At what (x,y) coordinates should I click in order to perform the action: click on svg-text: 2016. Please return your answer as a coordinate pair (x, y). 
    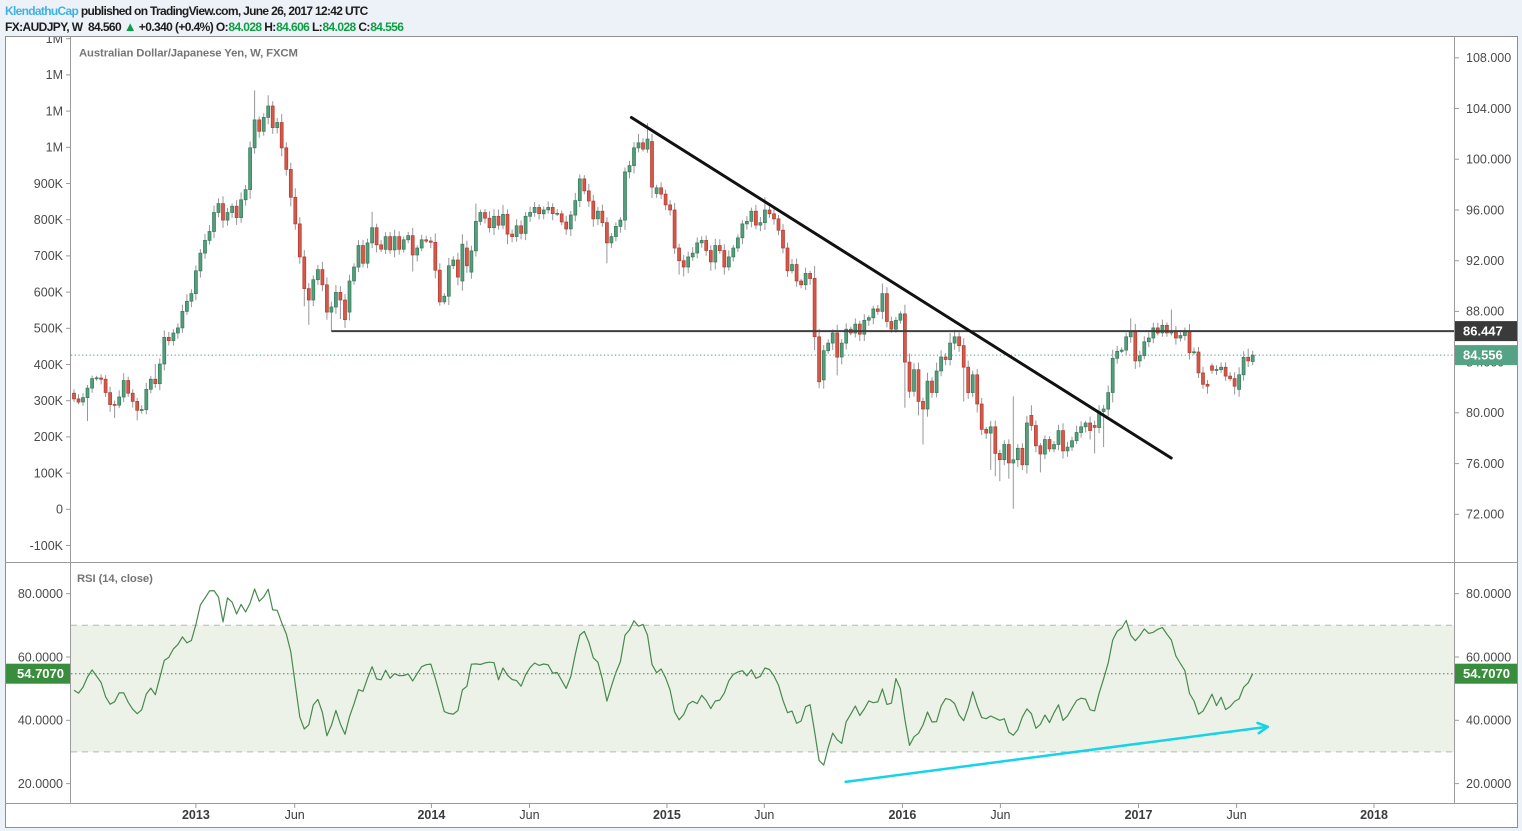
    Looking at the image, I should click on (902, 815).